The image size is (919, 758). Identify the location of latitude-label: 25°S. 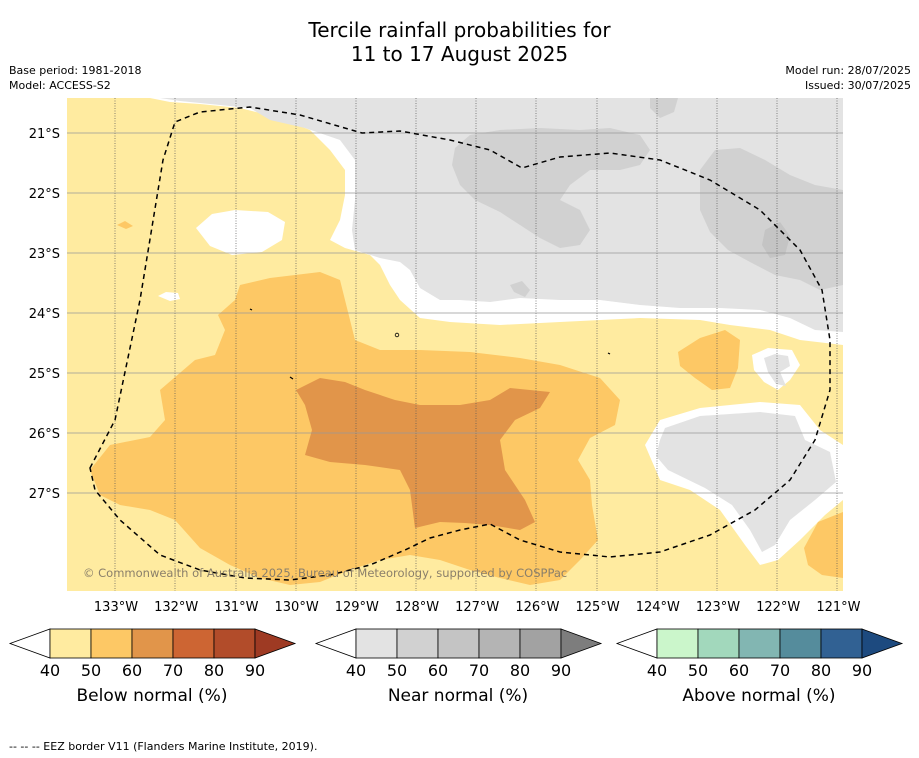
(44, 374).